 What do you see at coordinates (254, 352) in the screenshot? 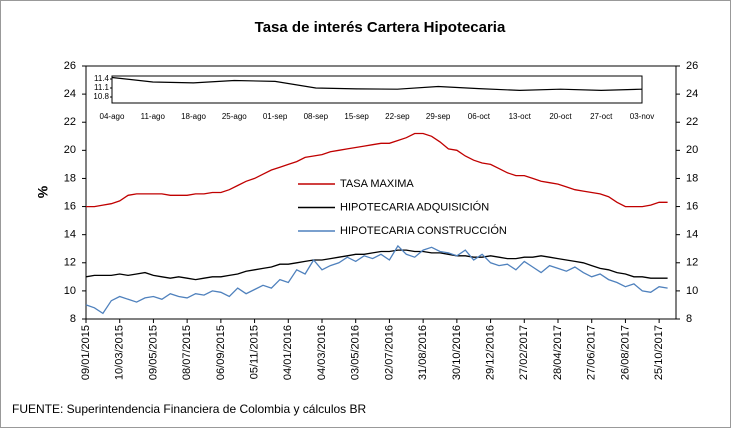
I see `x-tick-label: 05/11/2015` at bounding box center [254, 352].